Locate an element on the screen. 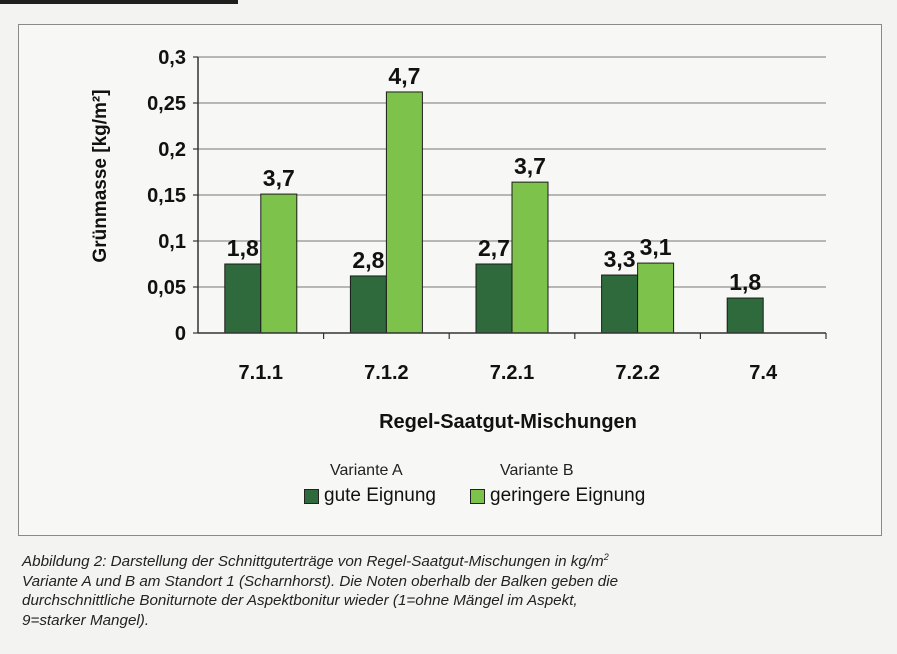 This screenshot has height=654, width=897. bar-a-7.2.1 is located at coordinates (494, 298).